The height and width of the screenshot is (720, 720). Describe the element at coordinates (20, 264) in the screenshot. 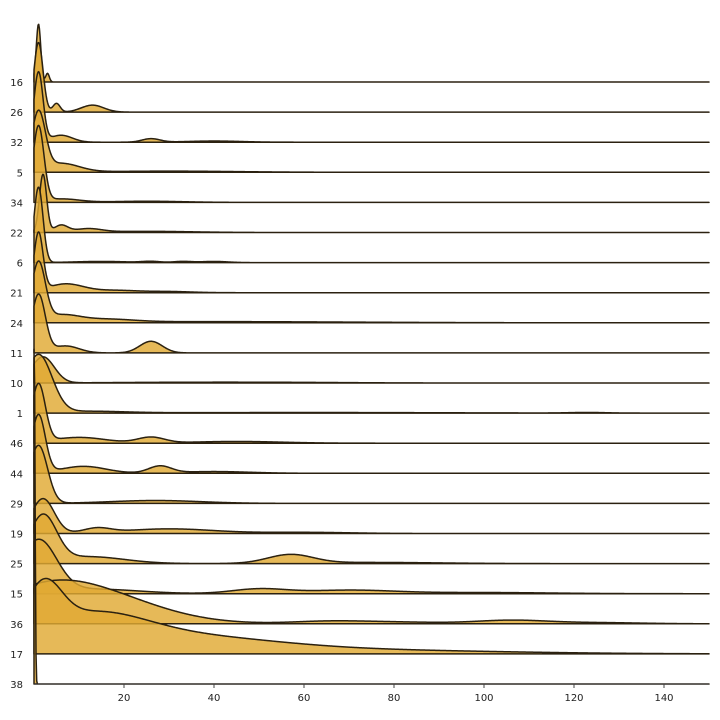

I see `y-label-6: 6` at that location.